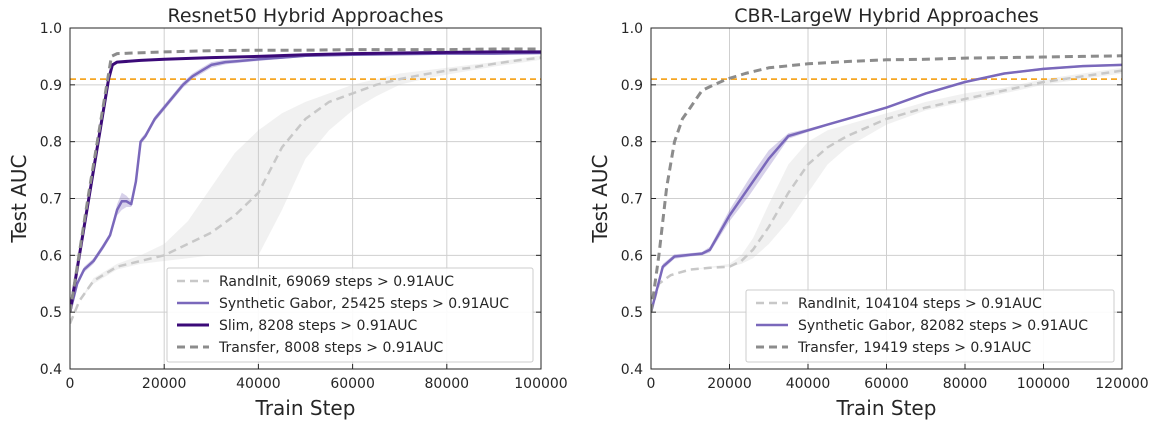 This screenshot has height=425, width=1154. Describe the element at coordinates (943, 326) in the screenshot. I see `legend-label-2: Synthetic Gabor, 82082 steps > 0.91AUC` at that location.